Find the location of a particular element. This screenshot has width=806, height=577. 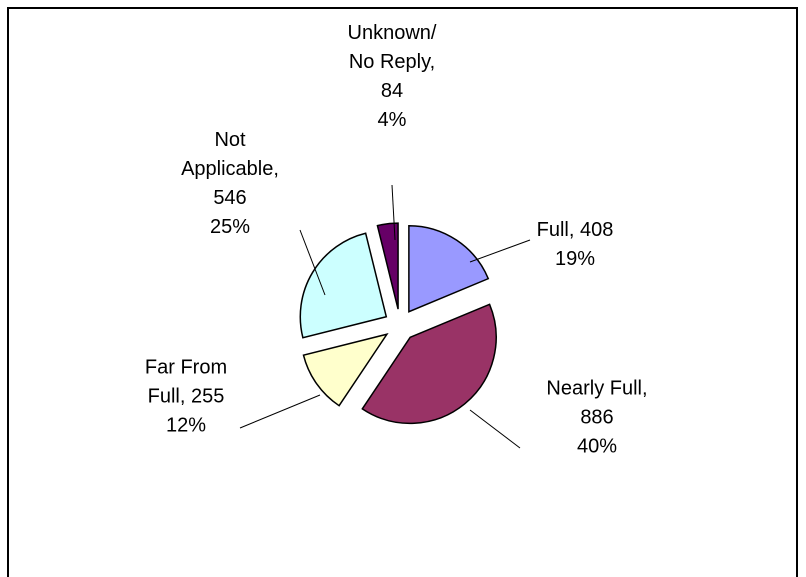

slice-label: 546 is located at coordinates (229, 198).